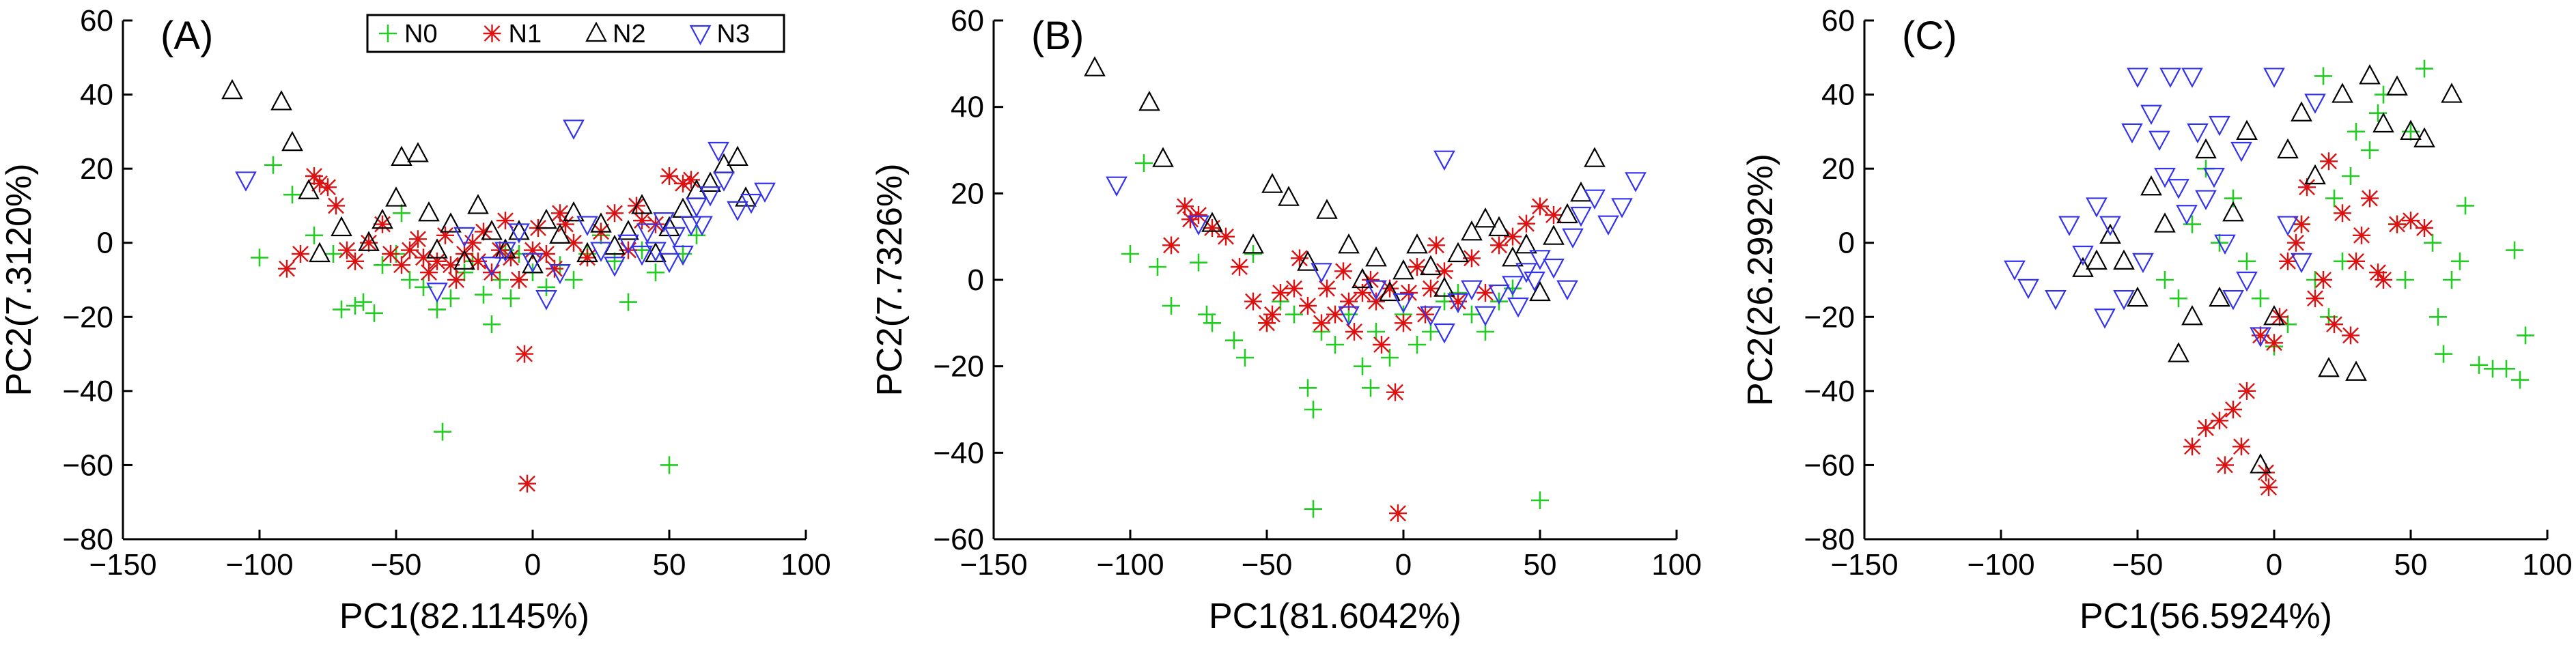 The width and height of the screenshot is (2576, 645). Describe the element at coordinates (1838, 169) in the screenshot. I see `y-tick-label: 20` at that location.